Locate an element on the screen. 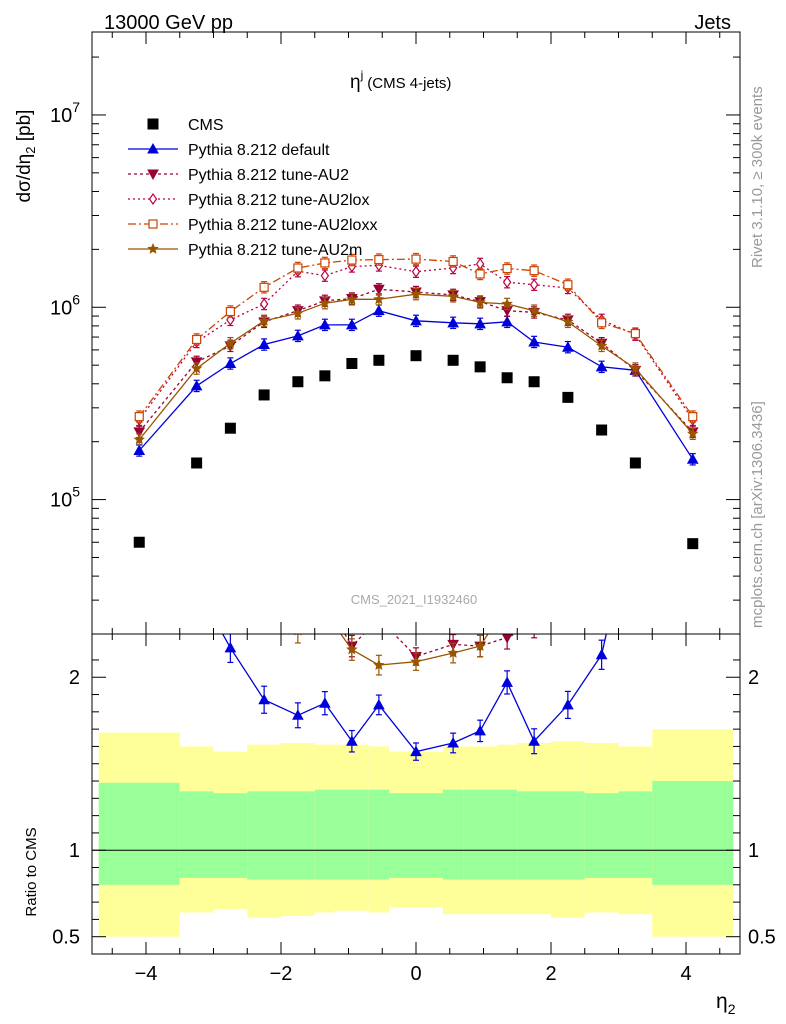  ratio-y-tick-label: 2 is located at coordinates (74, 678).